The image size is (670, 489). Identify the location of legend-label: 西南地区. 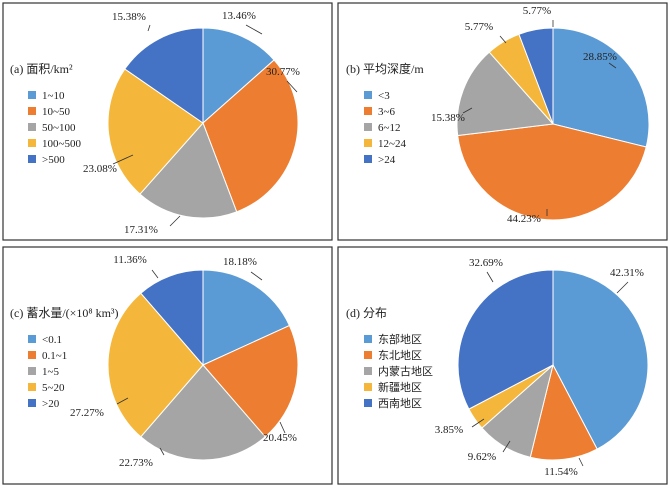
(400, 403).